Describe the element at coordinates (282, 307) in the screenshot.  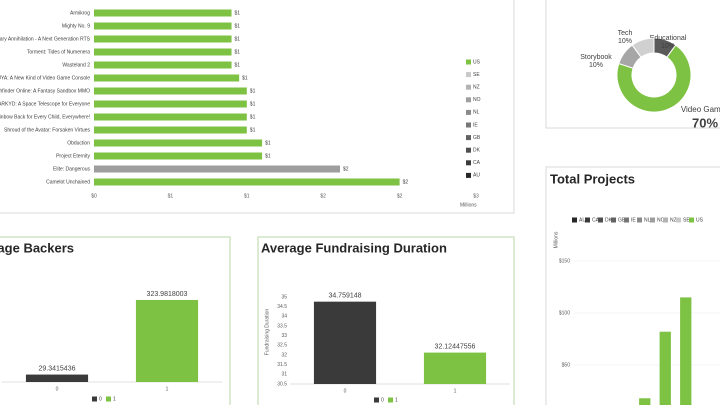
I see `y-tick-label: 34.5` at that location.